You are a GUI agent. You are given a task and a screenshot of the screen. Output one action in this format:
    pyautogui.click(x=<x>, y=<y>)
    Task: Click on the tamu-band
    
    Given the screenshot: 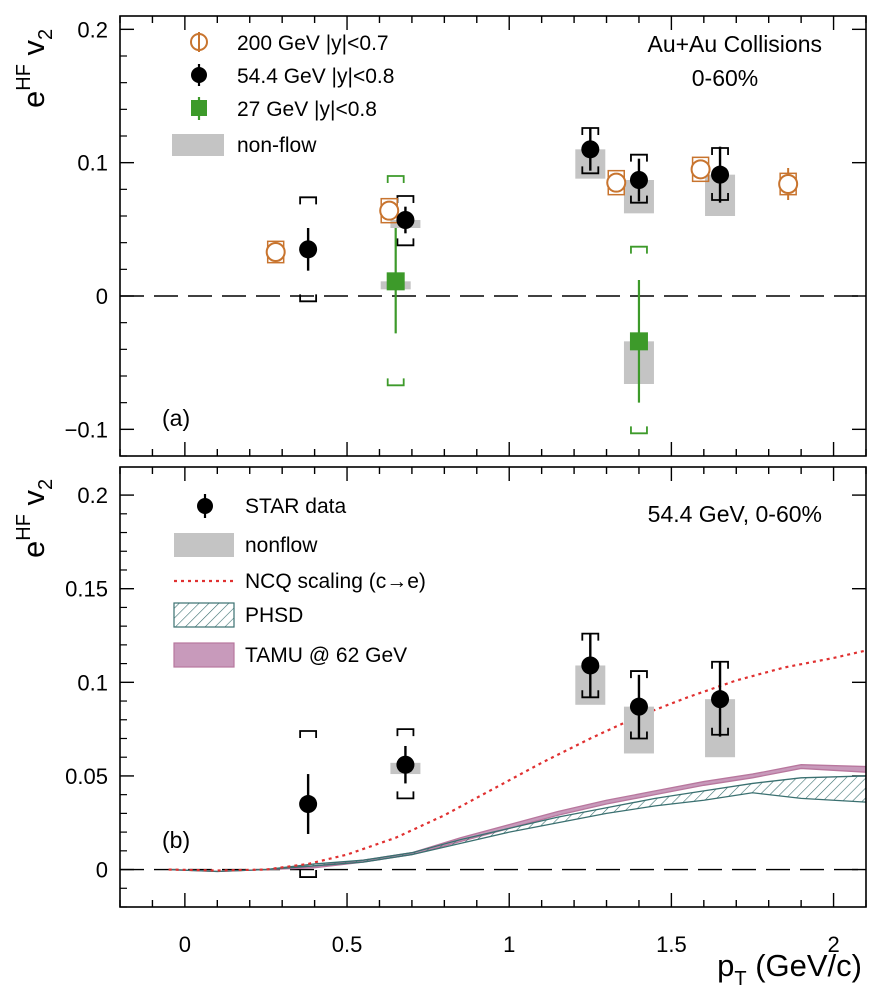 What is the action you would take?
    pyautogui.click(x=517, y=818)
    